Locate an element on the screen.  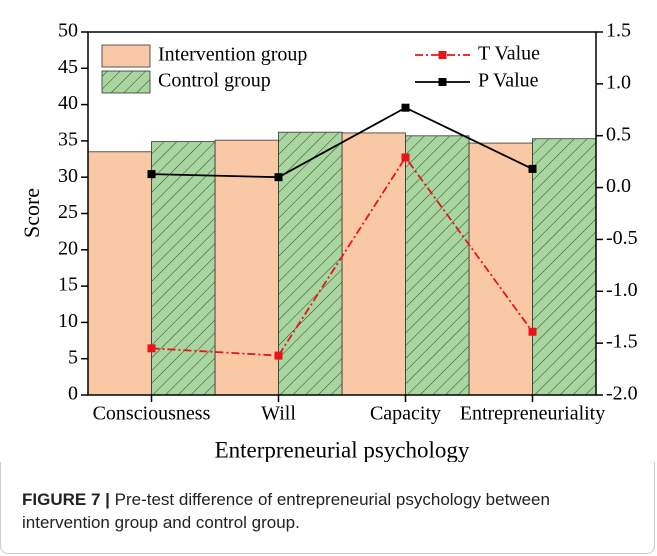
y-tick-label: 20 is located at coordinates (68, 248).